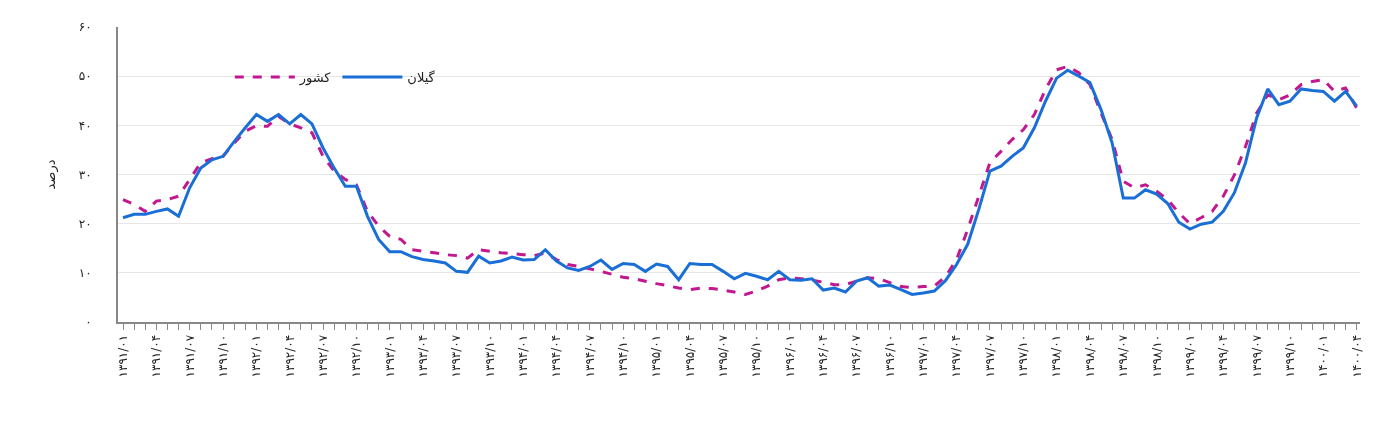  What do you see at coordinates (85, 273) in the screenshot?
I see `y-tick-label: ۱۰` at bounding box center [85, 273].